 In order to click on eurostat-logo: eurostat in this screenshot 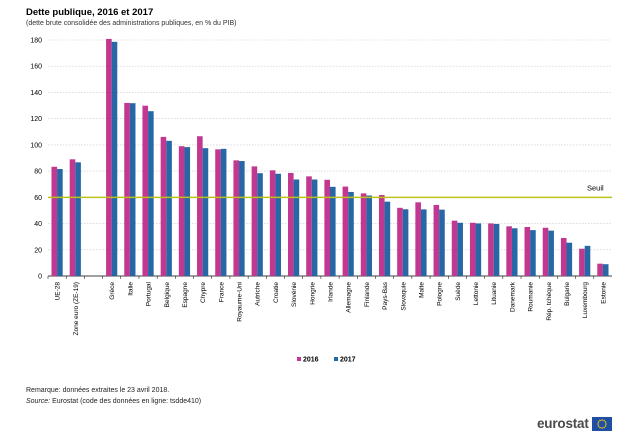, I will do `click(574, 423)`.